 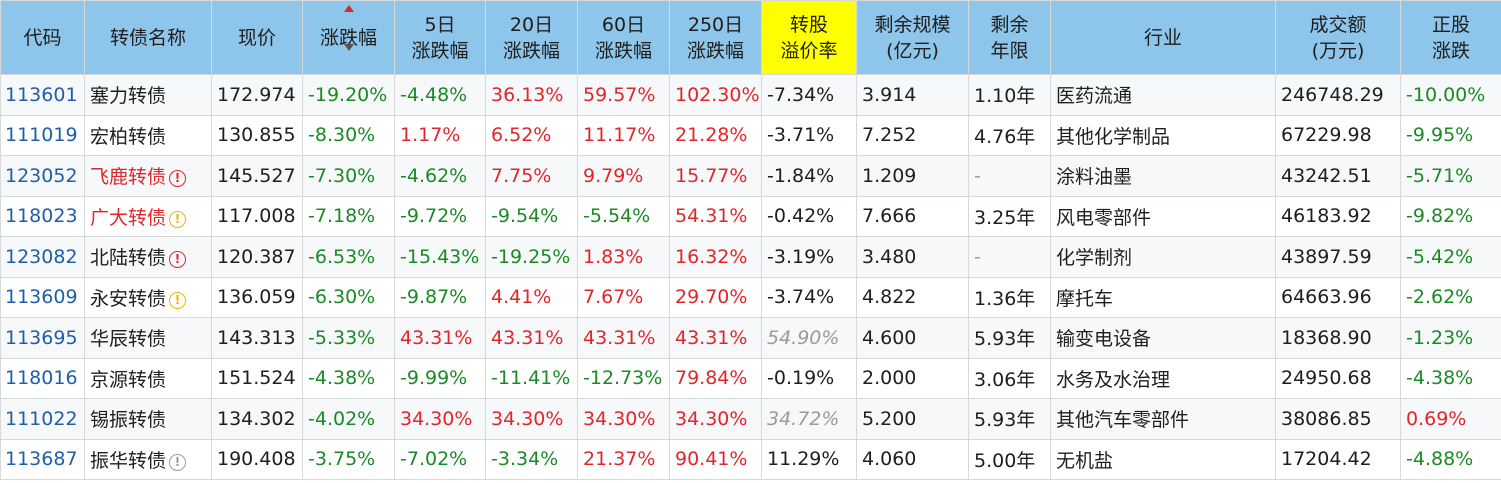 What do you see at coordinates (257, 378) in the screenshot?
I see `price-cell: 151.524` at bounding box center [257, 378].